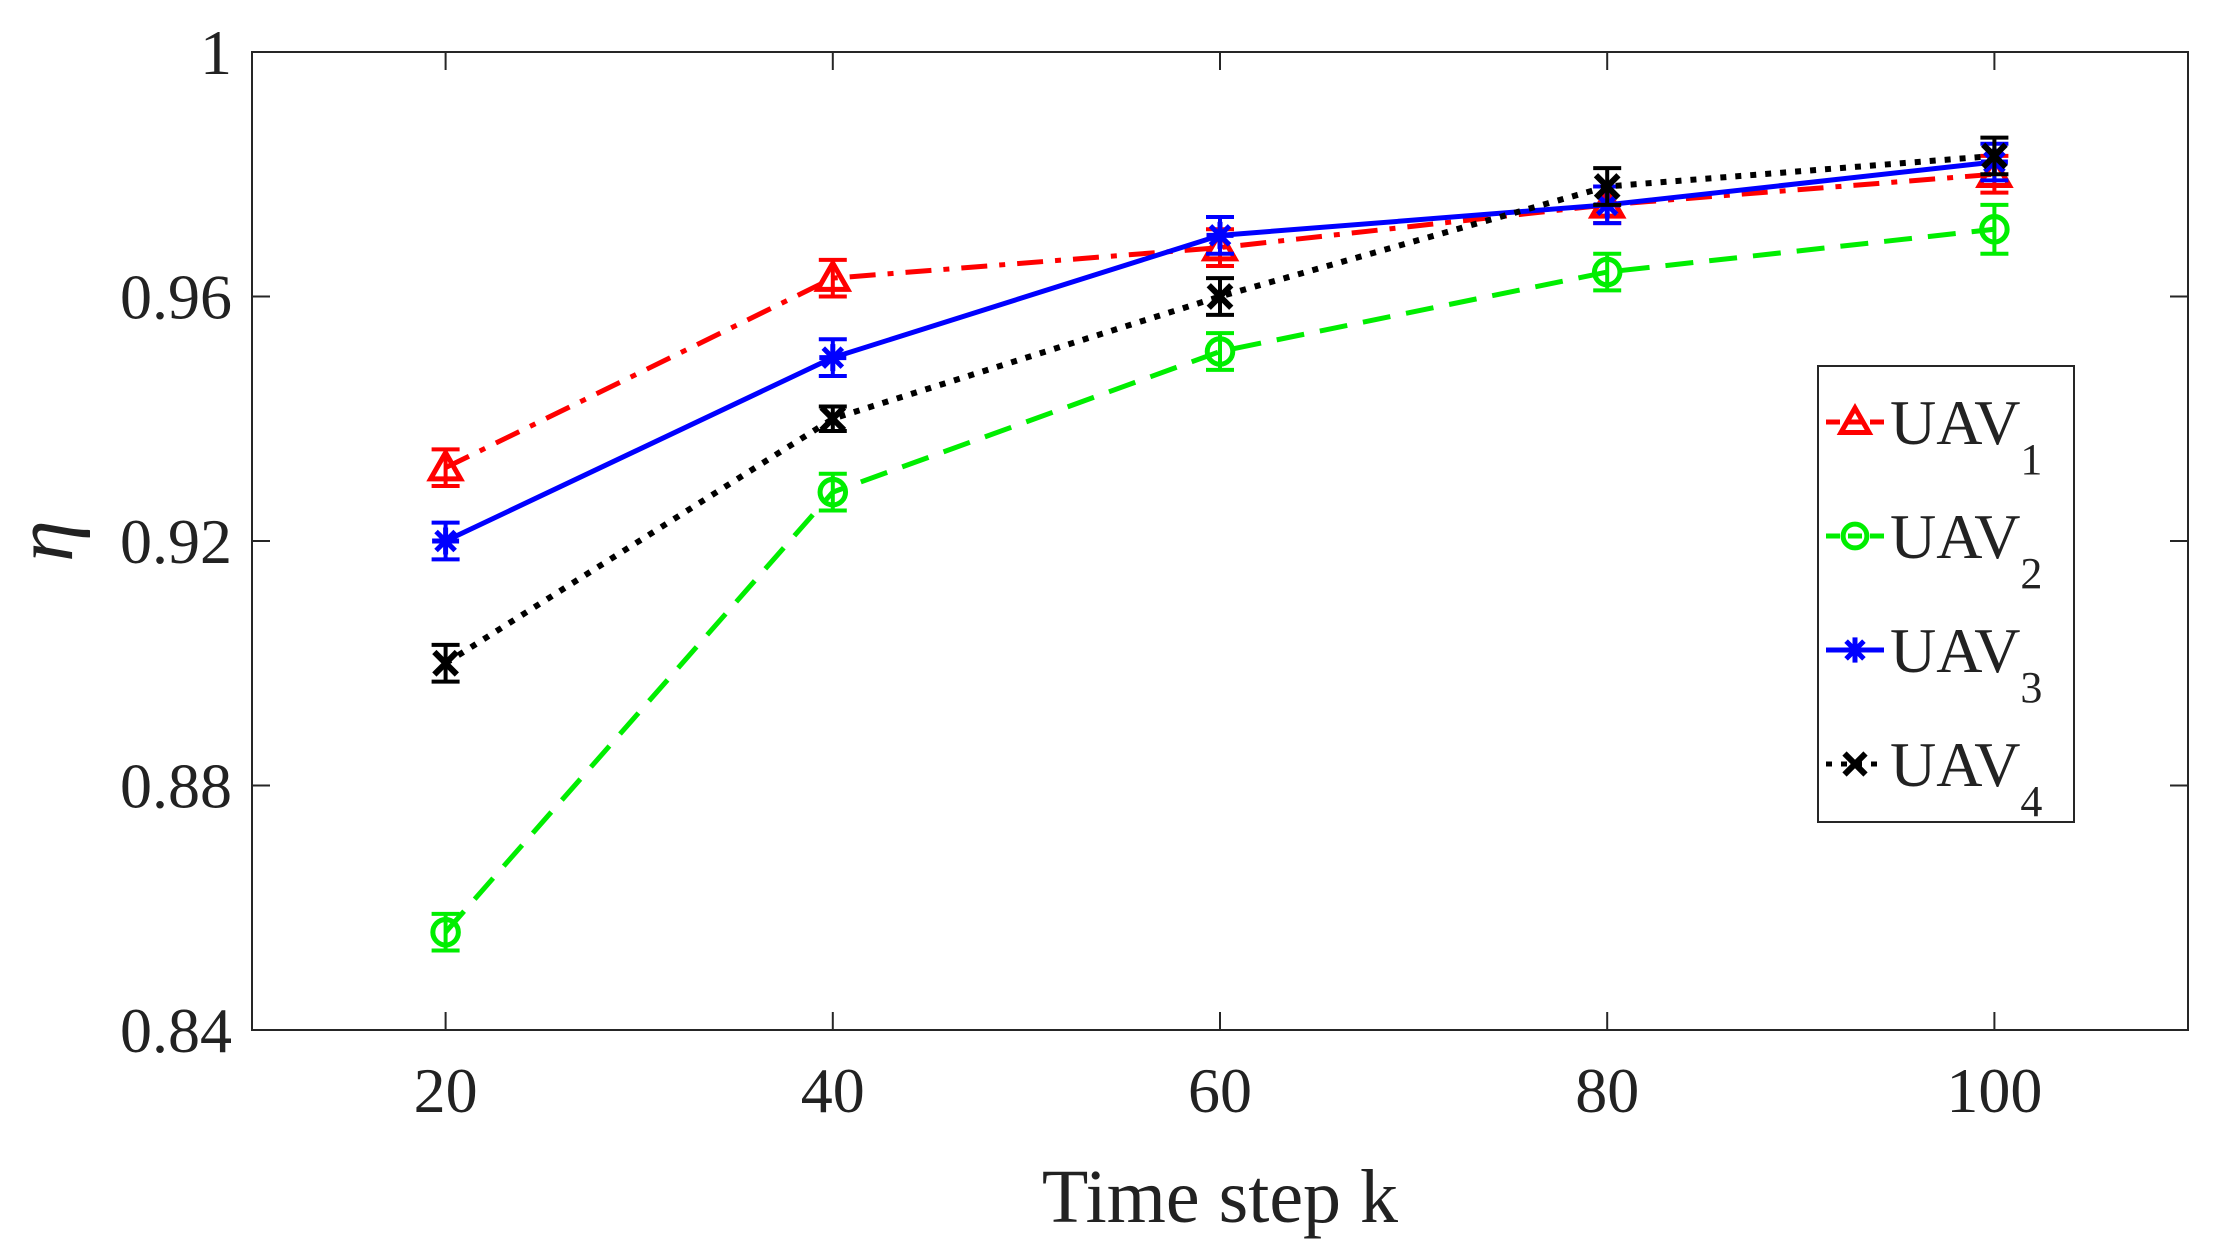  I want to click on legend-label: UAV1, so click(1966, 435).